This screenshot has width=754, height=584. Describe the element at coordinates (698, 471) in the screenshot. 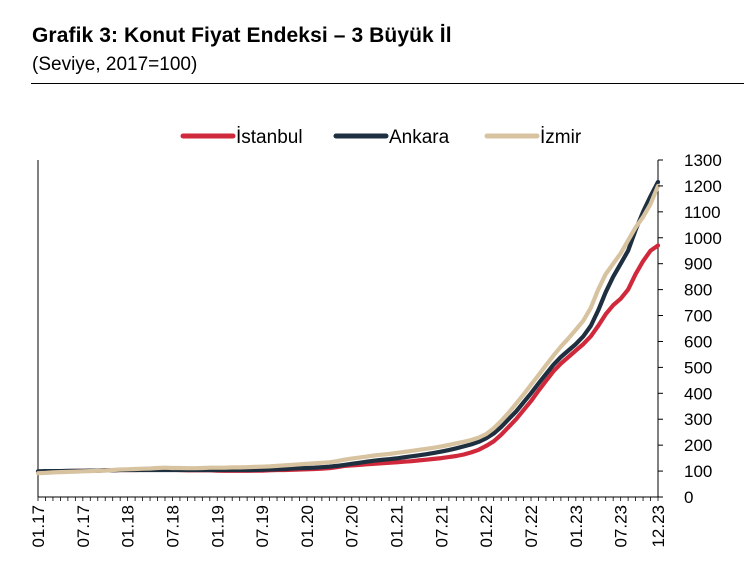

I see `y-tick-label: 100` at that location.